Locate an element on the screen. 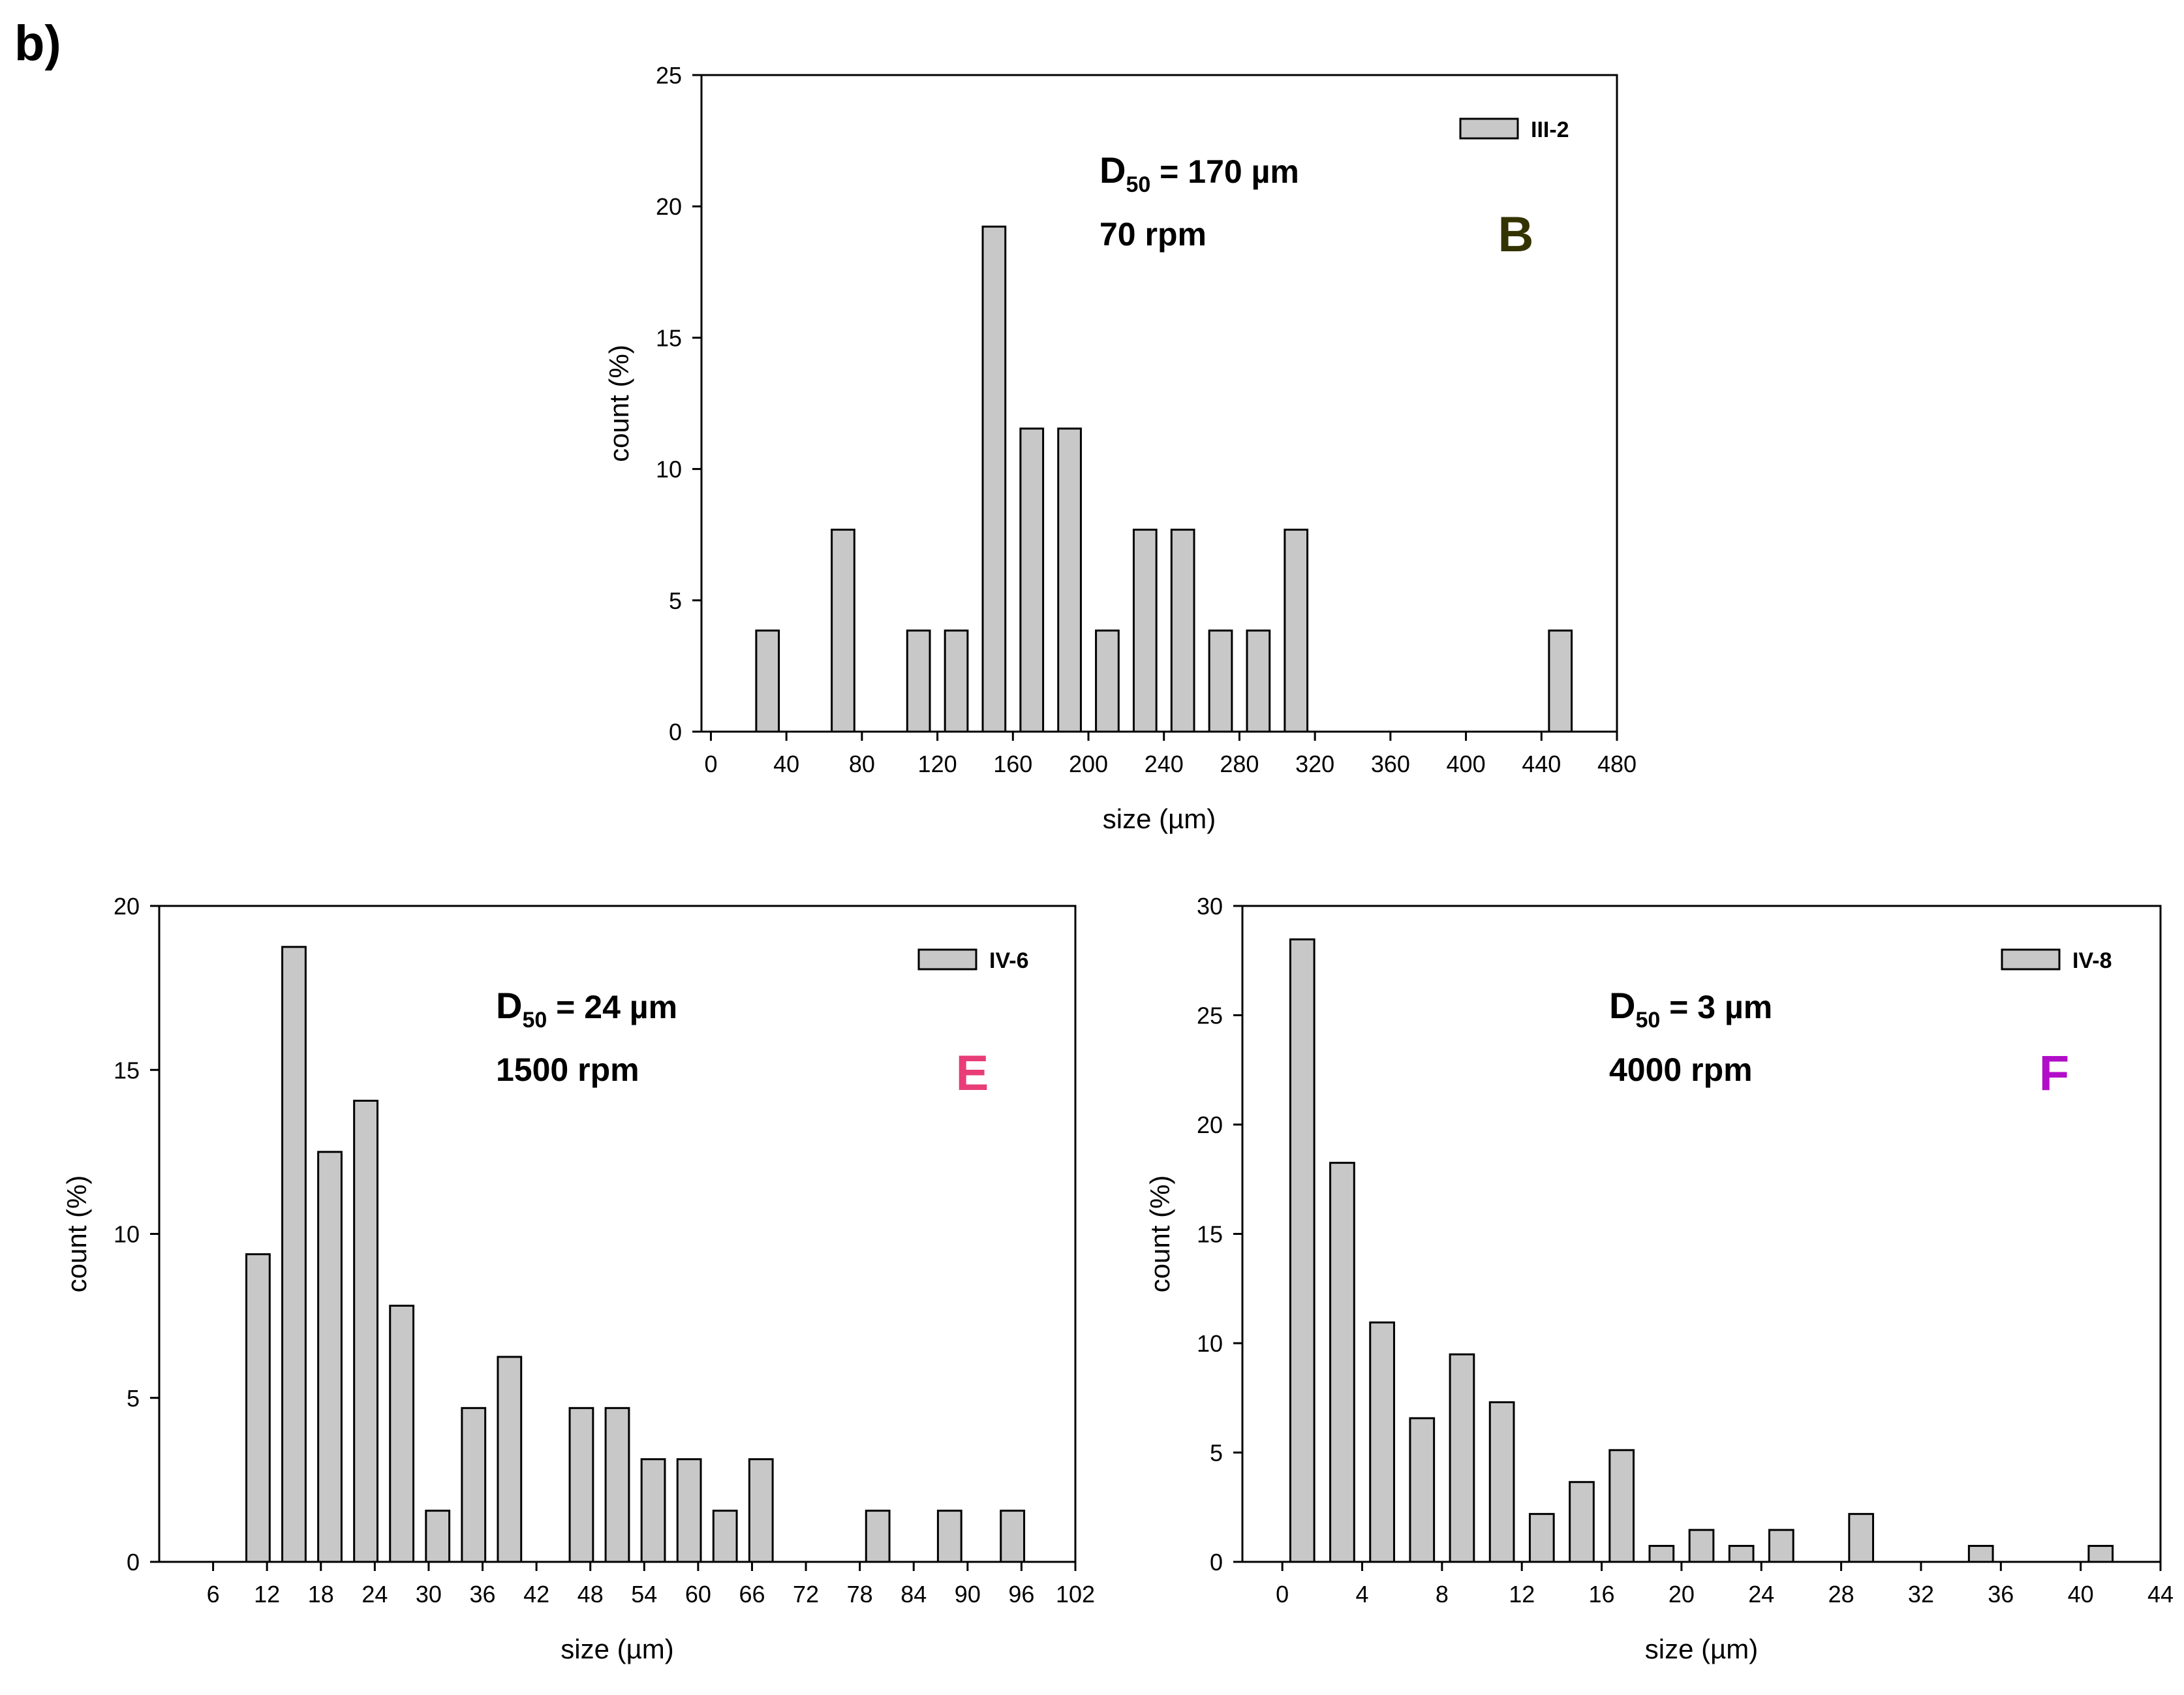 The height and width of the screenshot is (1695, 2184). x-tick-label: 40 is located at coordinates (2081, 1594).